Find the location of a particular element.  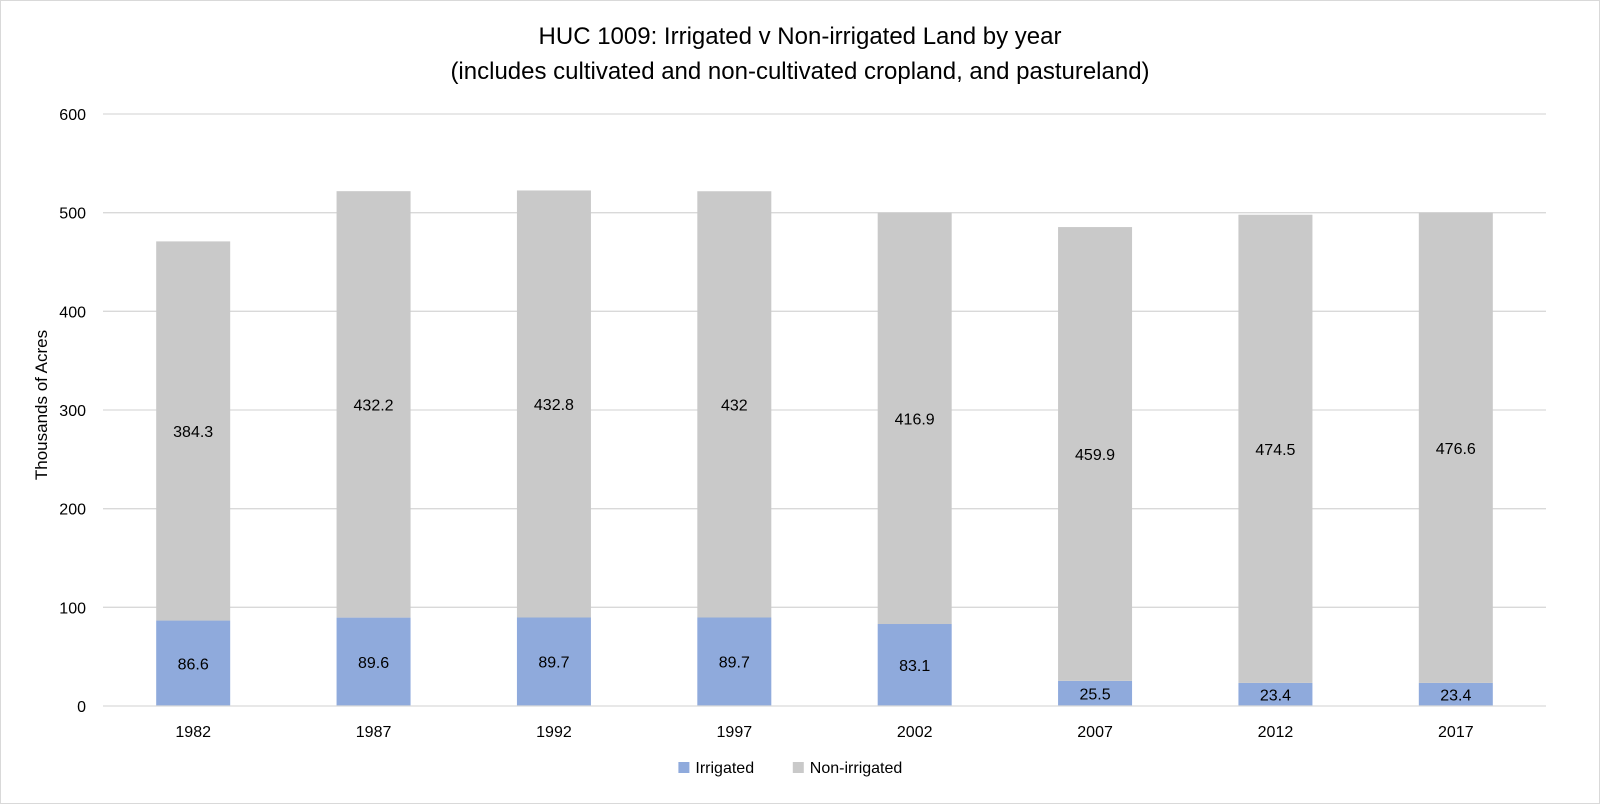

bar-irrigated-1997 is located at coordinates (734, 661).